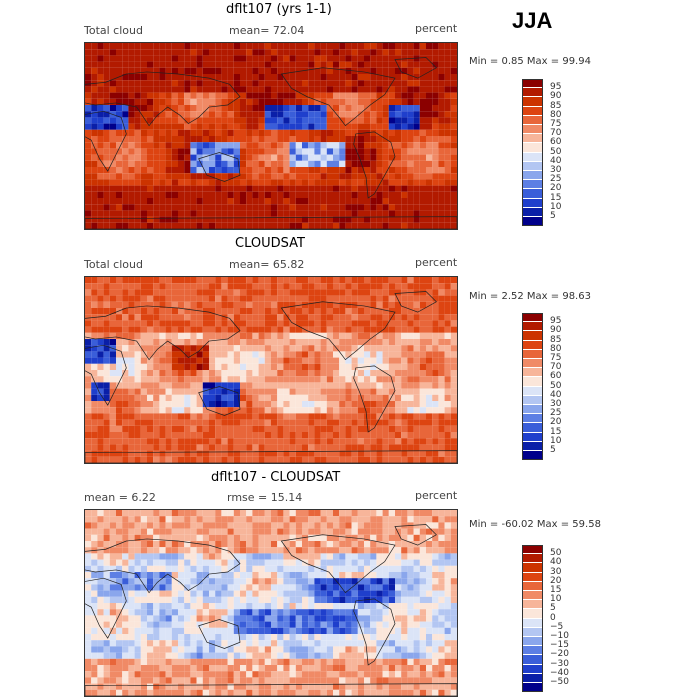 This screenshot has height=700, width=700. I want to click on colorbar-frame, so click(532, 153).